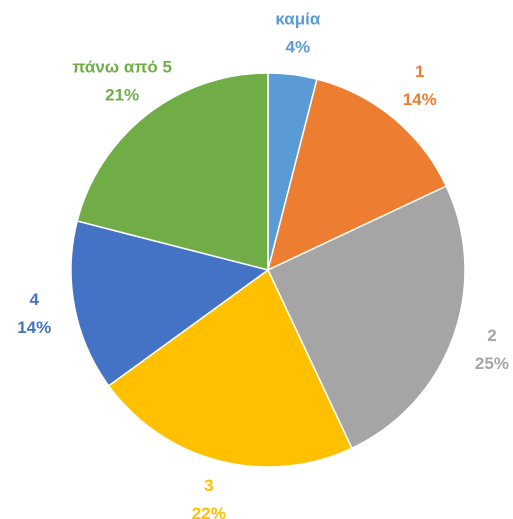 This screenshot has height=519, width=513. I want to click on slice-label: πάνω από 5, so click(122, 66).